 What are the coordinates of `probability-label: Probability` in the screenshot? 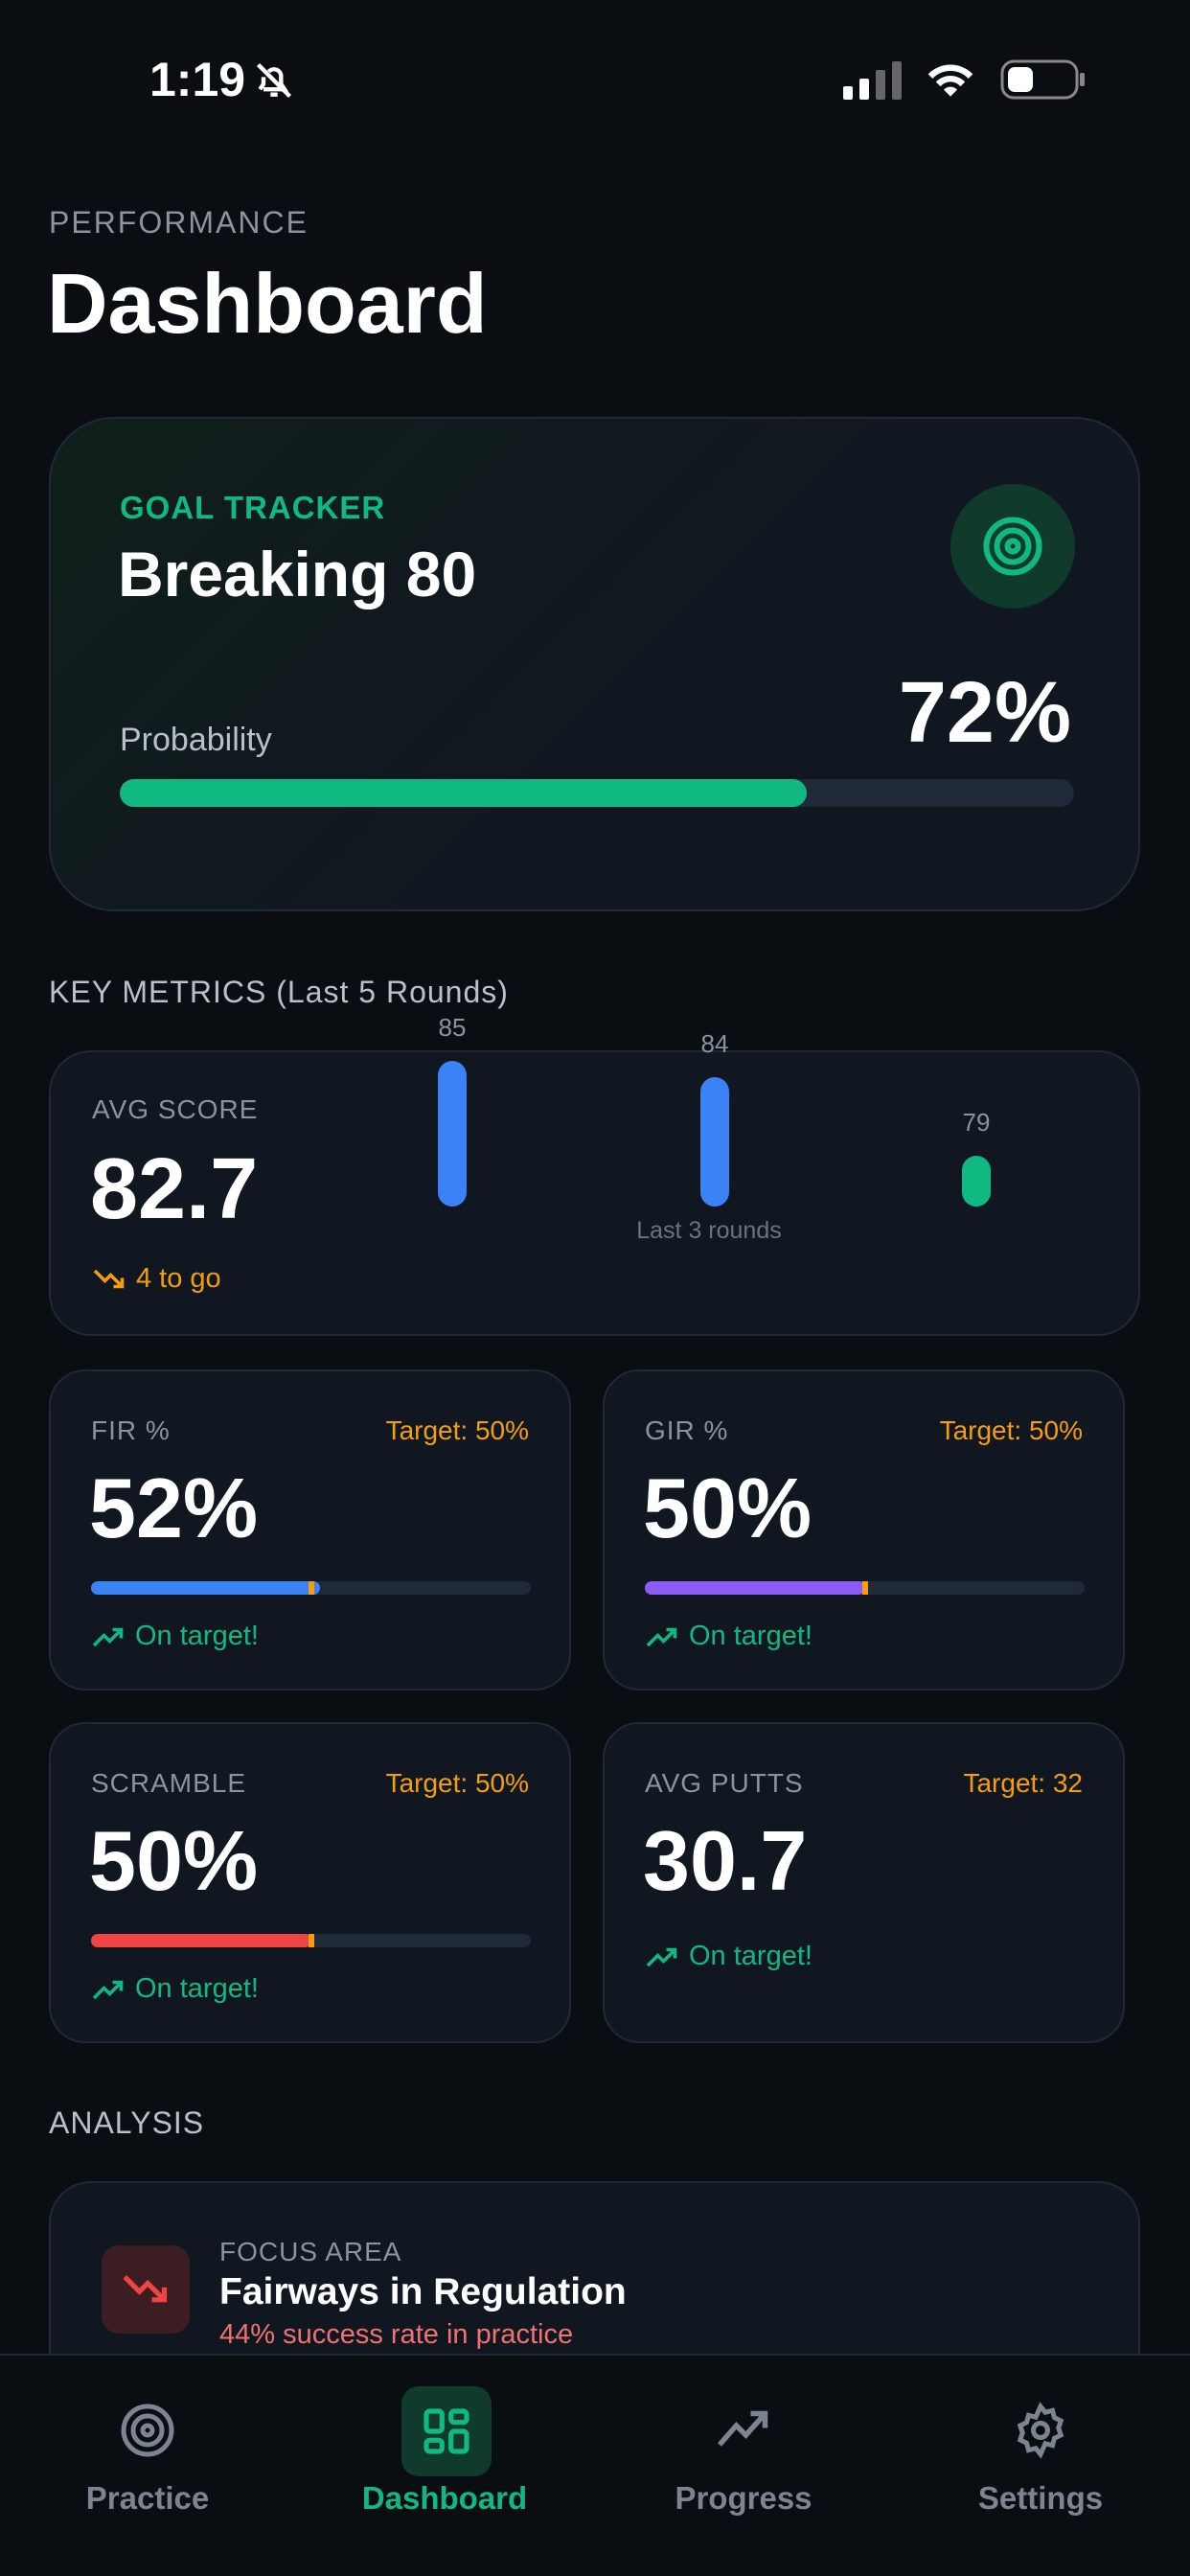 It's located at (196, 740).